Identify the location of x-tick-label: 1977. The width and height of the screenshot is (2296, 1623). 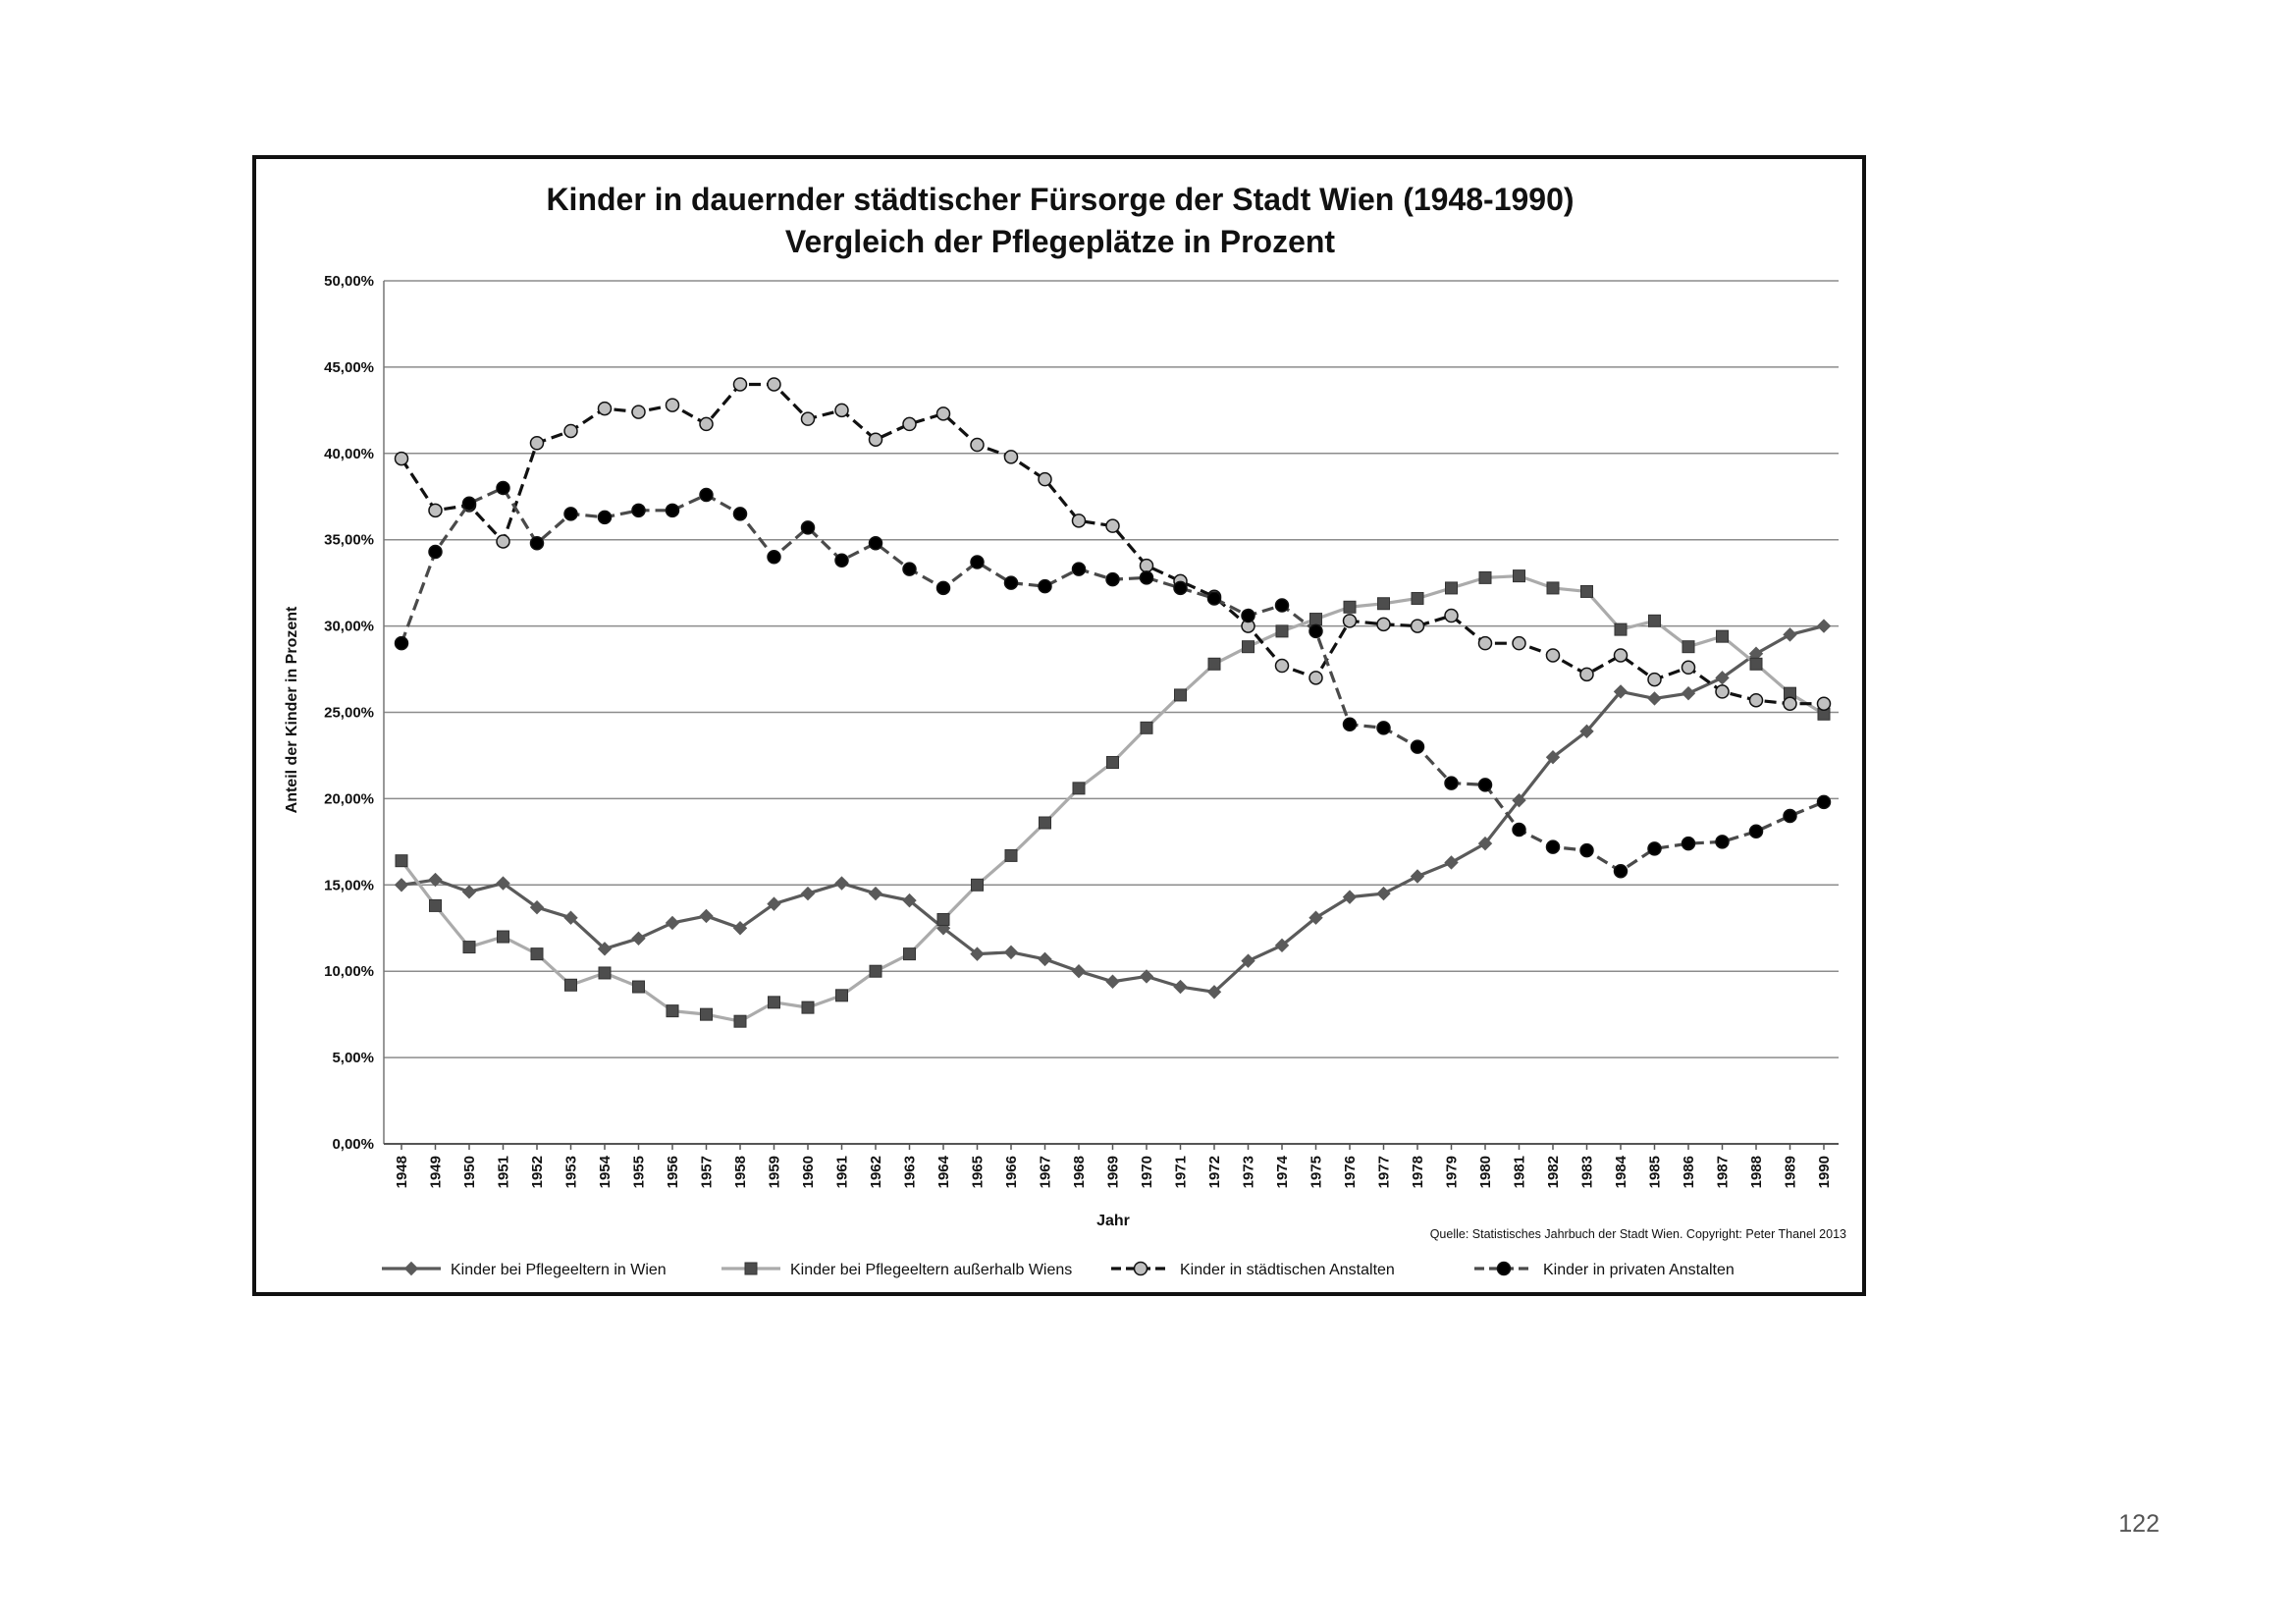
(1384, 1172).